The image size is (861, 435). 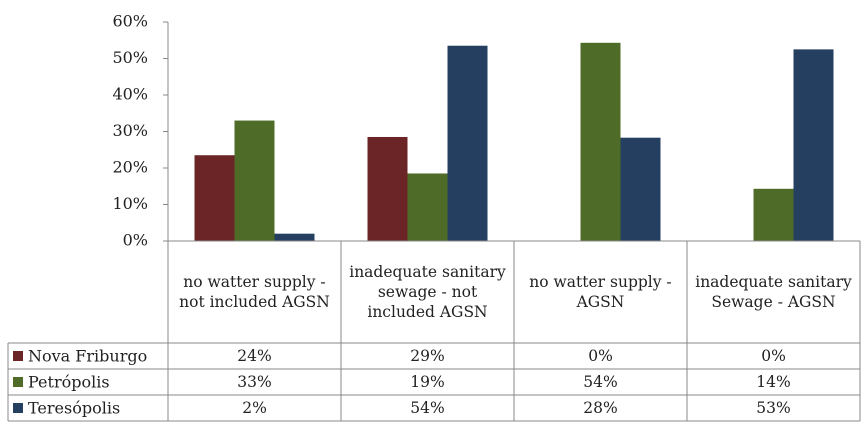 I want to click on table-value: 29%, so click(x=427, y=356).